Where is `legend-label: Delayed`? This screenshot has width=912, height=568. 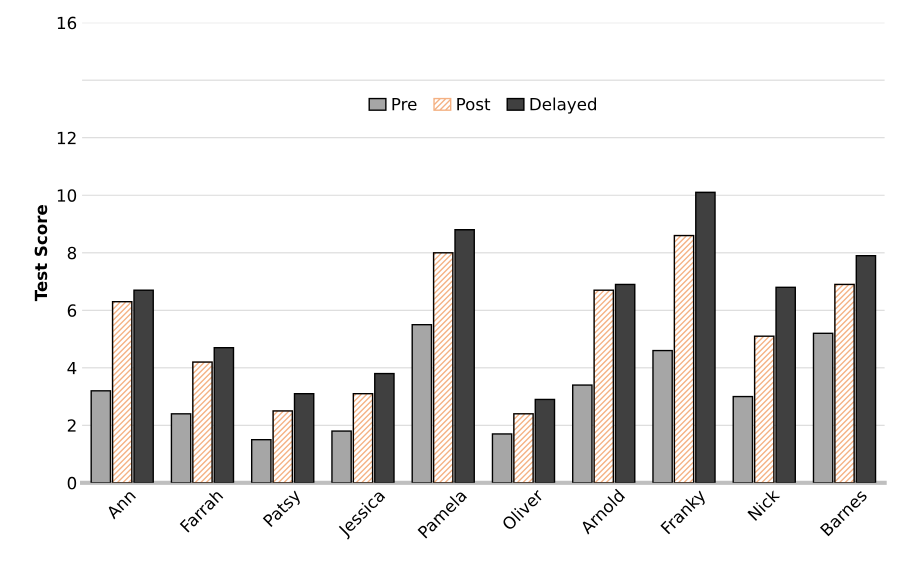 legend-label: Delayed is located at coordinates (563, 106).